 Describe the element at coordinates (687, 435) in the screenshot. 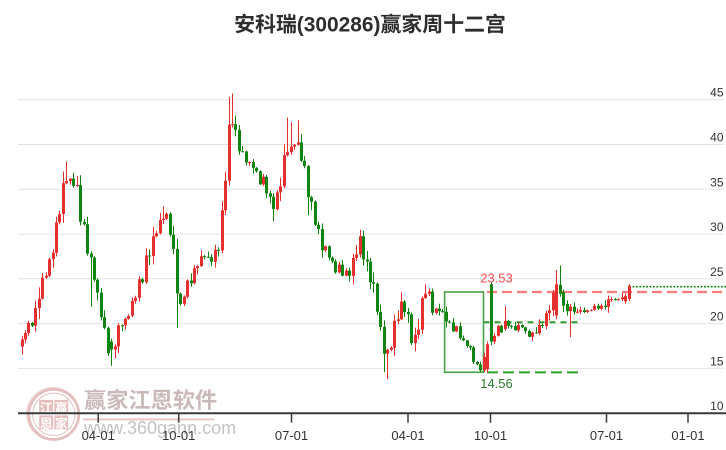

I see `svg-text: 01-01` at that location.